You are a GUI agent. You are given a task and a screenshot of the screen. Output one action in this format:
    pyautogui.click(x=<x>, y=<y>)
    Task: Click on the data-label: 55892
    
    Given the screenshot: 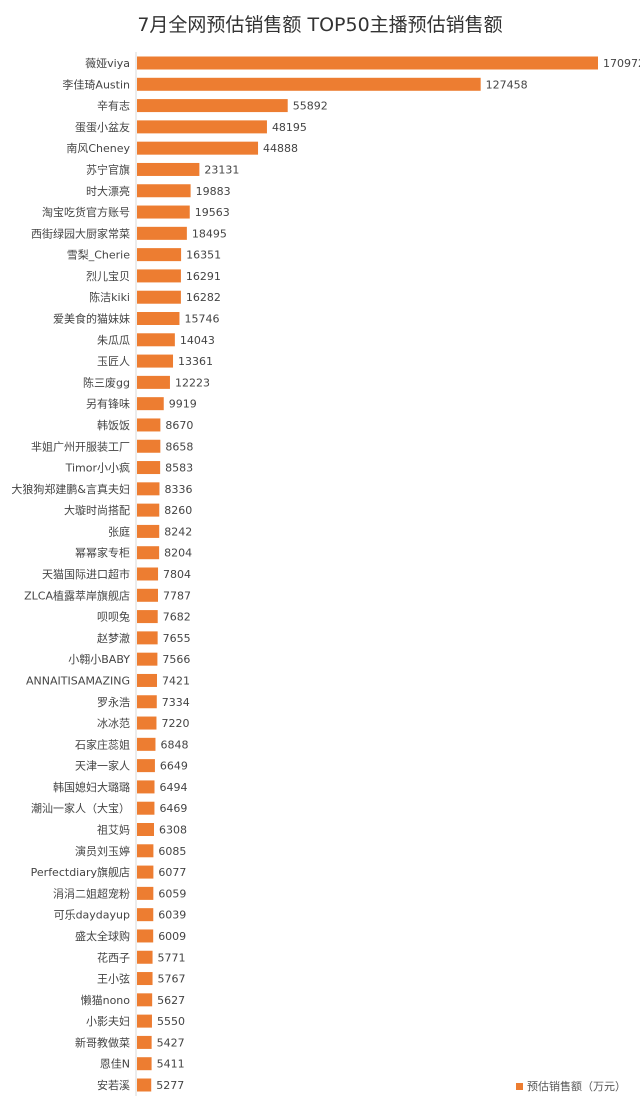 What is the action you would take?
    pyautogui.click(x=310, y=106)
    